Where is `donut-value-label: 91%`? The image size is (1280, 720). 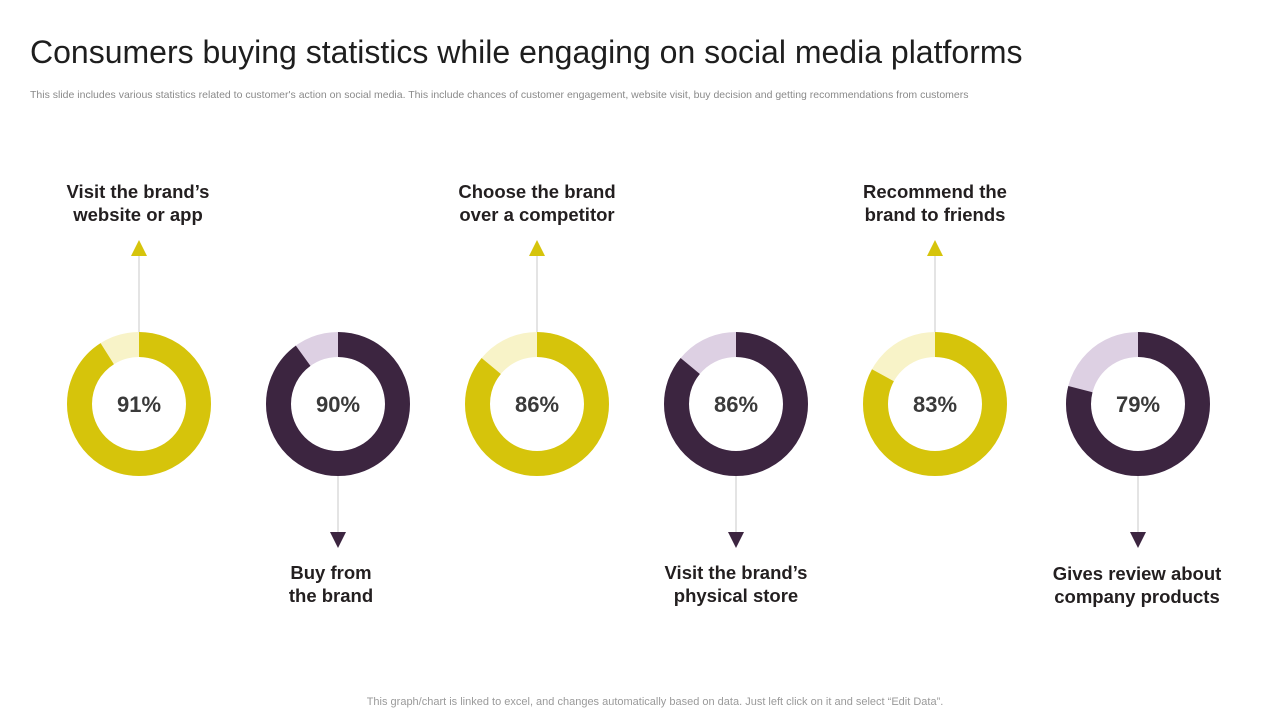
donut-value-label: 91% is located at coordinates (139, 404).